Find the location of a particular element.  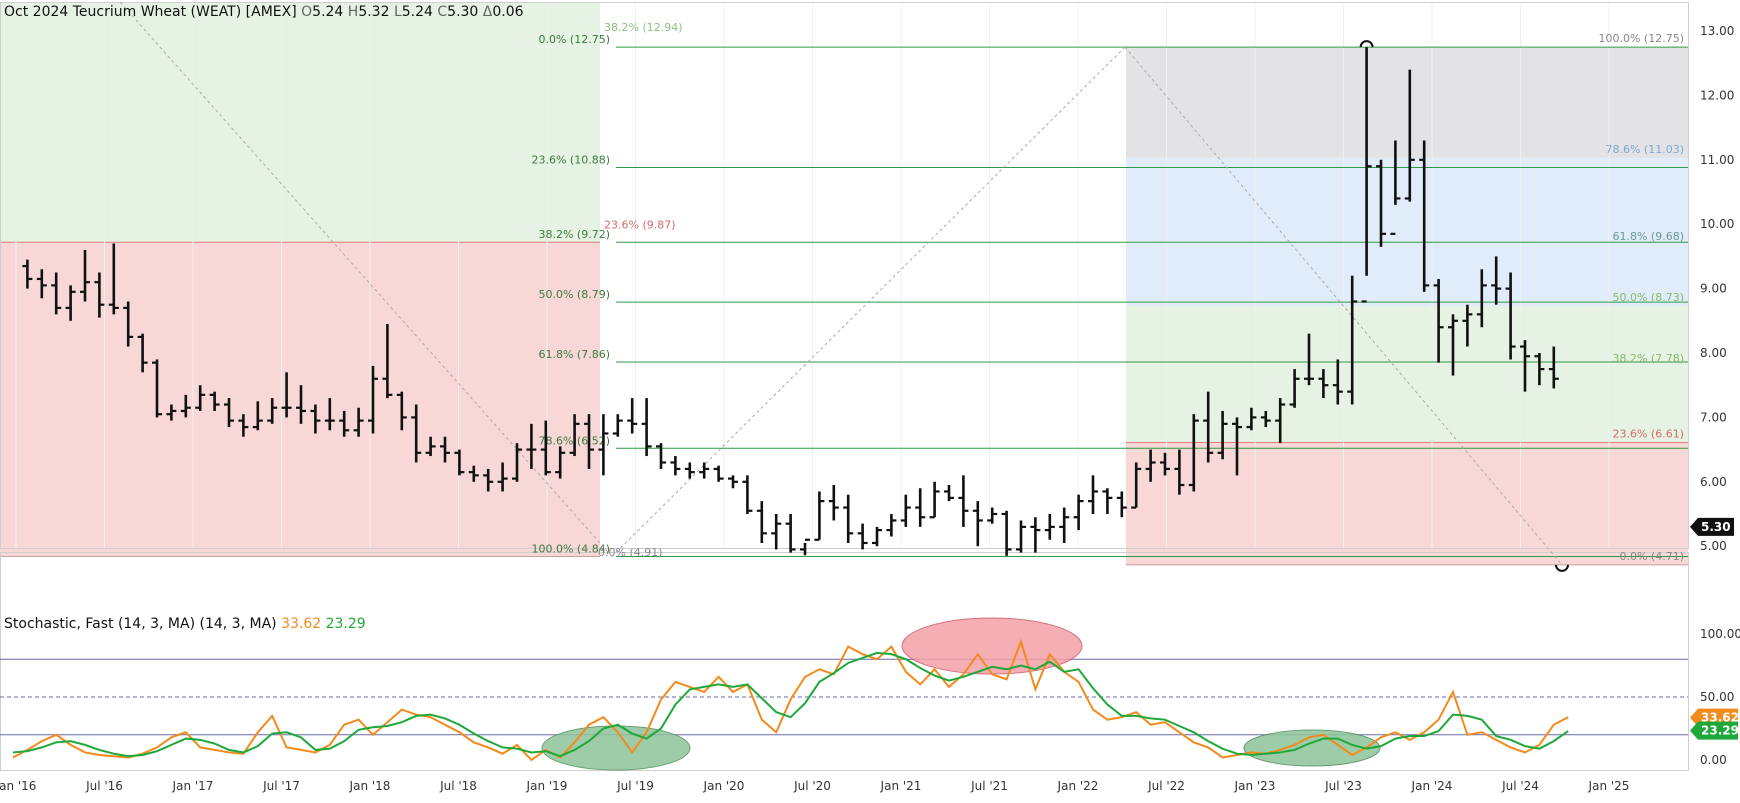

stoch-tick-label: 50.00 is located at coordinates (1717, 697).